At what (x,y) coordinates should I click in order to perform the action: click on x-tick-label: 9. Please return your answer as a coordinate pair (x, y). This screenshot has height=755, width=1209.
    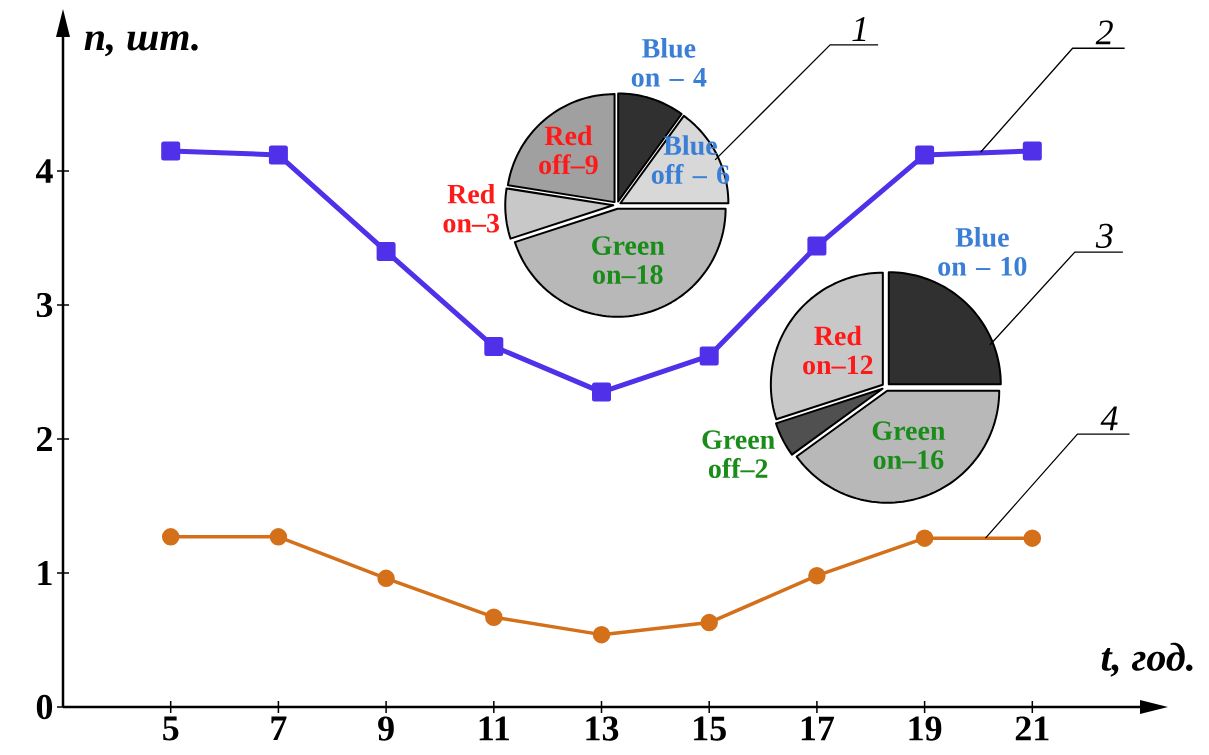
    Looking at the image, I should click on (386, 728).